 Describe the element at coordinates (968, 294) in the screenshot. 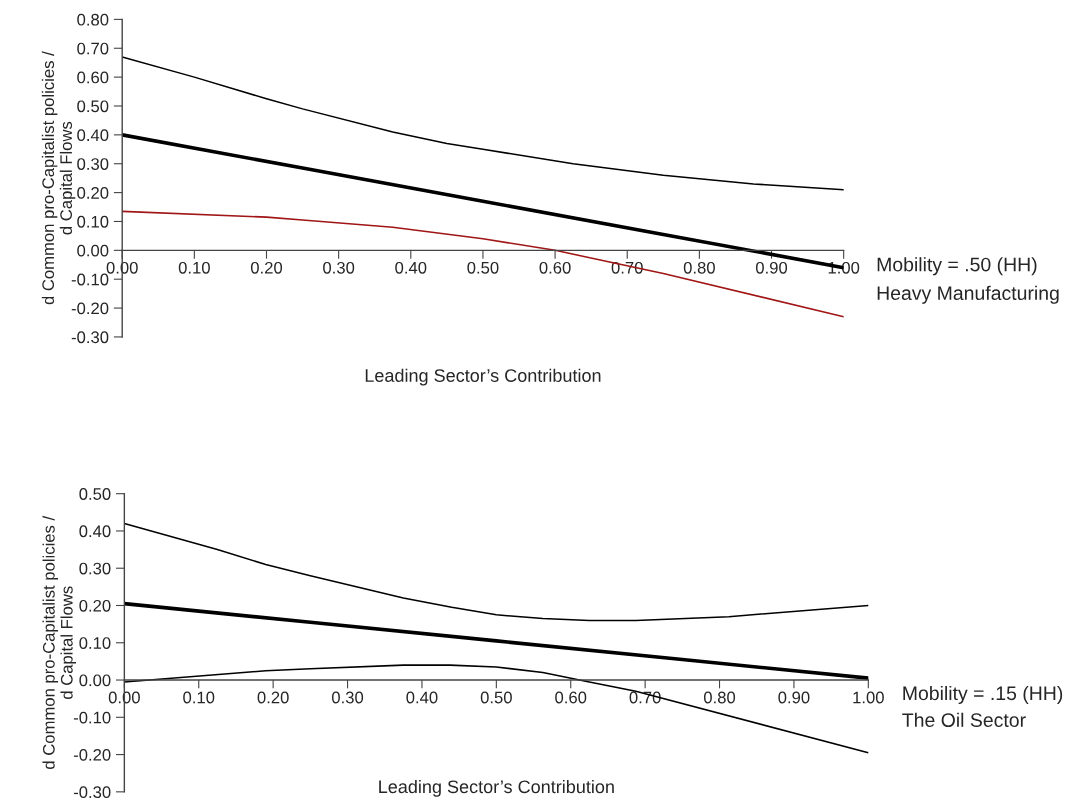

I see `text: Heavy Manufacturing` at that location.